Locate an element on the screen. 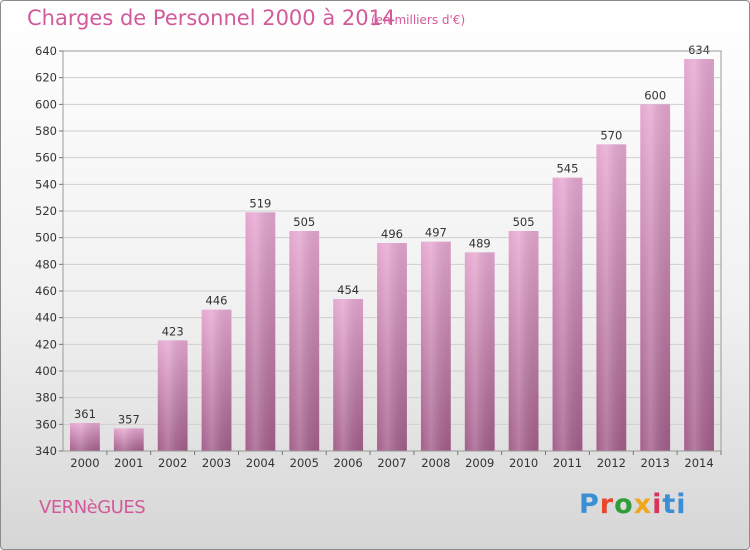 The image size is (750, 550). x-tick-label: 2013 is located at coordinates (655, 463).